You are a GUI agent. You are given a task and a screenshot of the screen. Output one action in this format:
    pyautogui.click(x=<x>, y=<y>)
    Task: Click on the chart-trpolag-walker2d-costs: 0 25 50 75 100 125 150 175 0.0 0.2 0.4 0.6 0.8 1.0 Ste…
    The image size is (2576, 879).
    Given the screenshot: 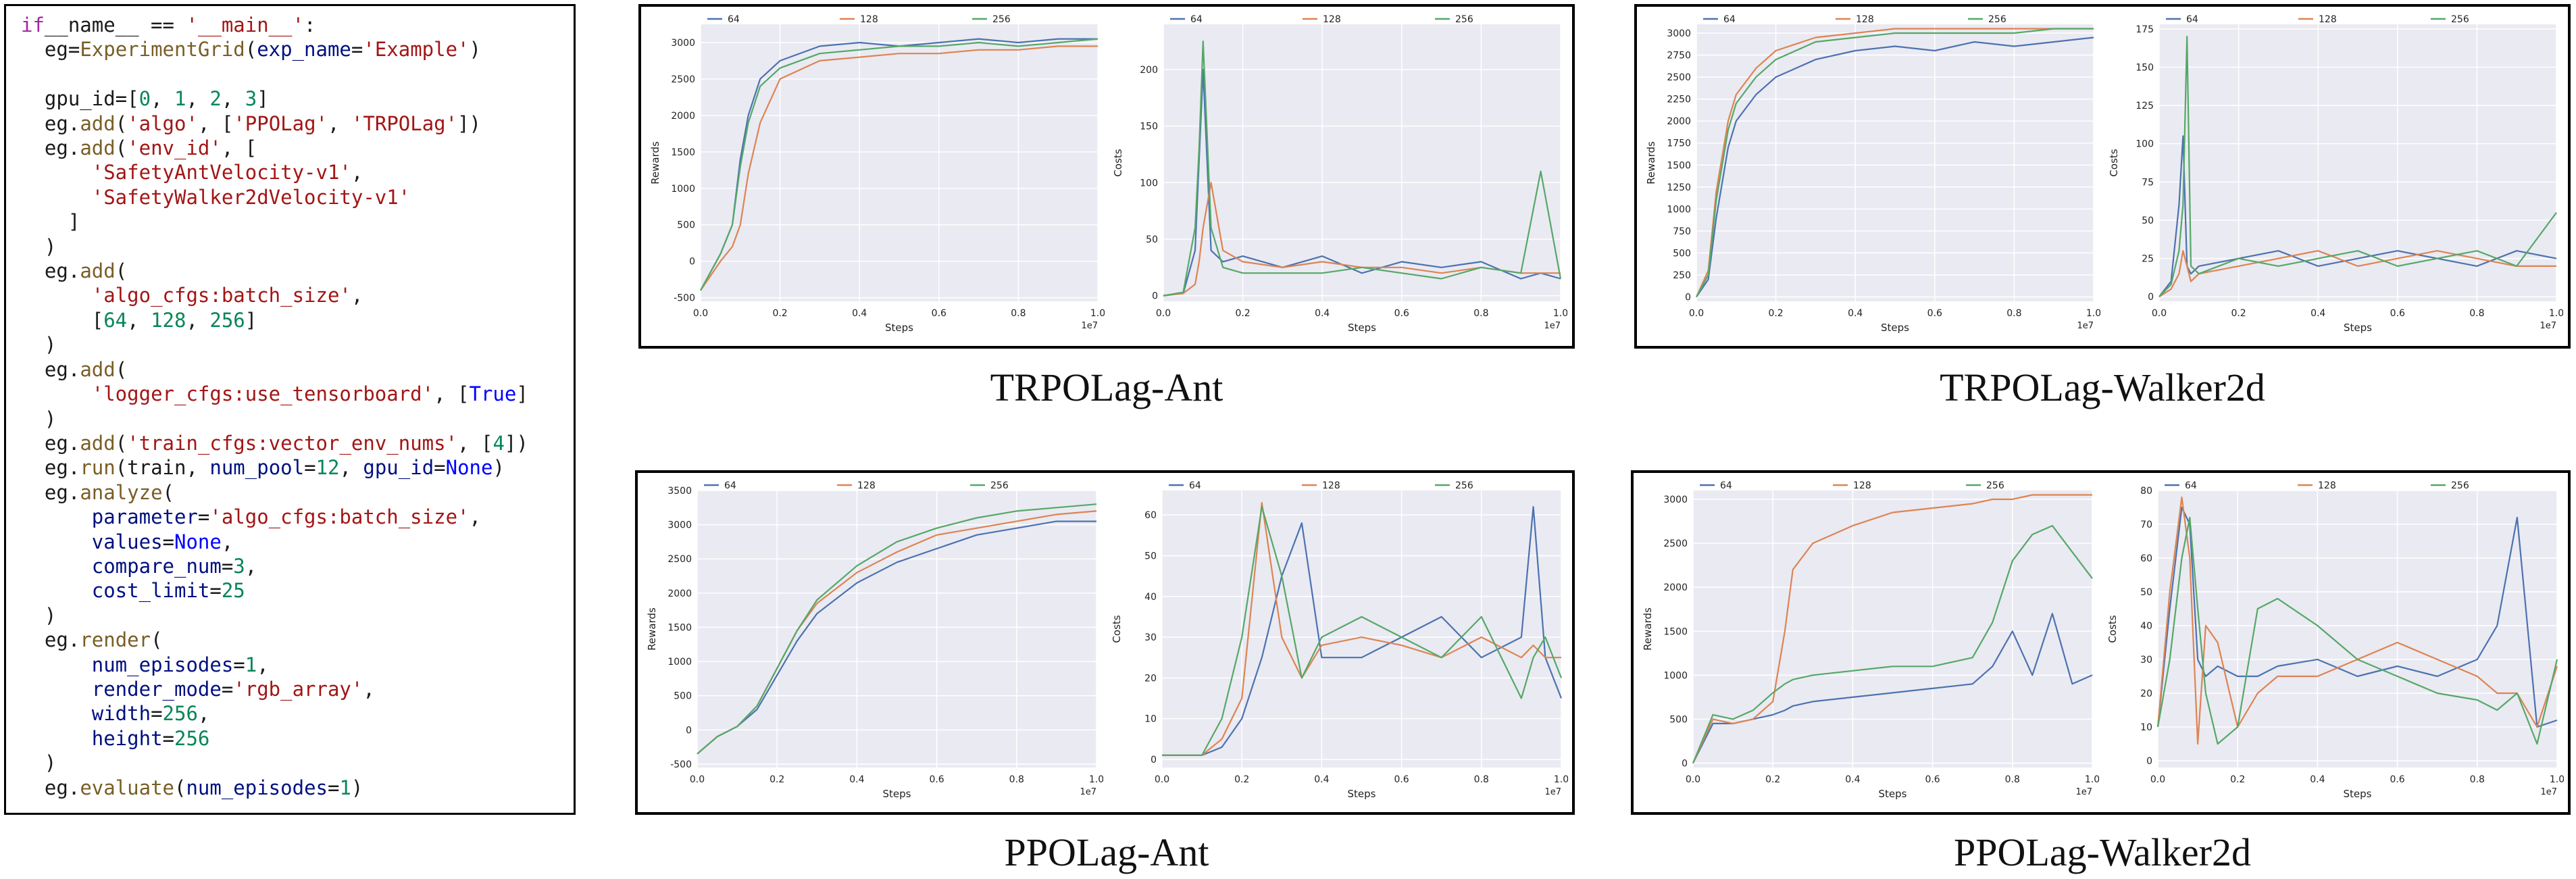 What is the action you would take?
    pyautogui.click(x=2335, y=174)
    